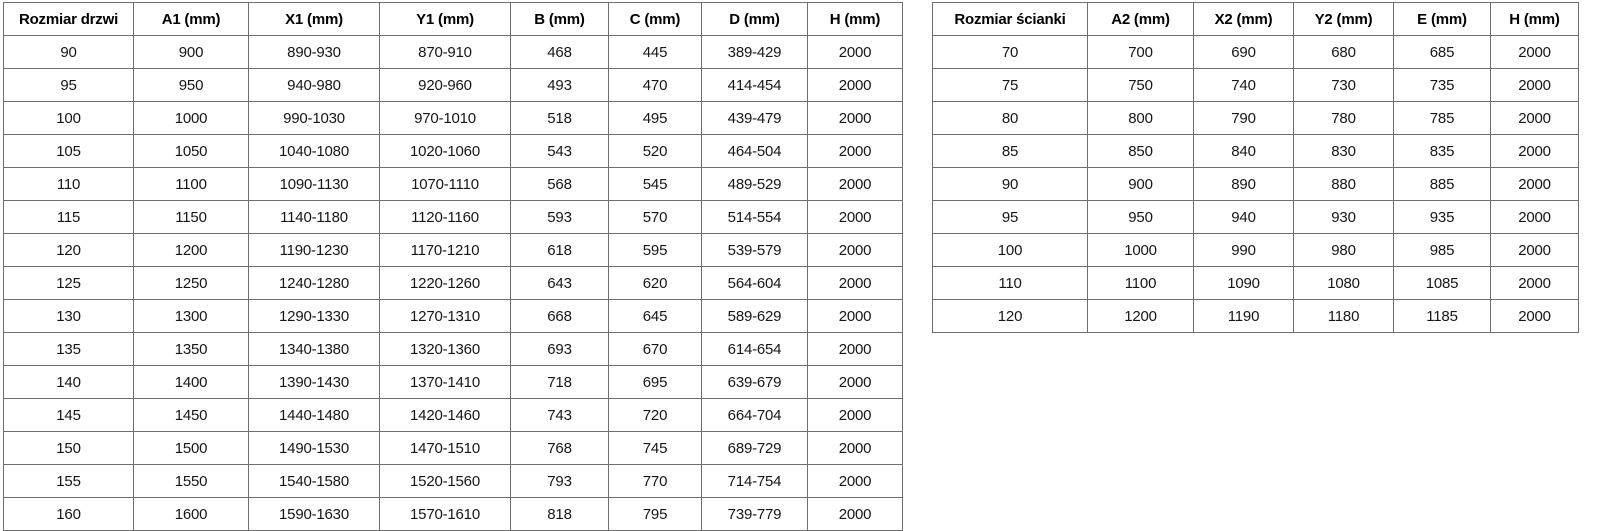 Image resolution: width=1600 pixels, height=531 pixels. What do you see at coordinates (68, 415) in the screenshot?
I see `doors-cell-r11-c0: 145` at bounding box center [68, 415].